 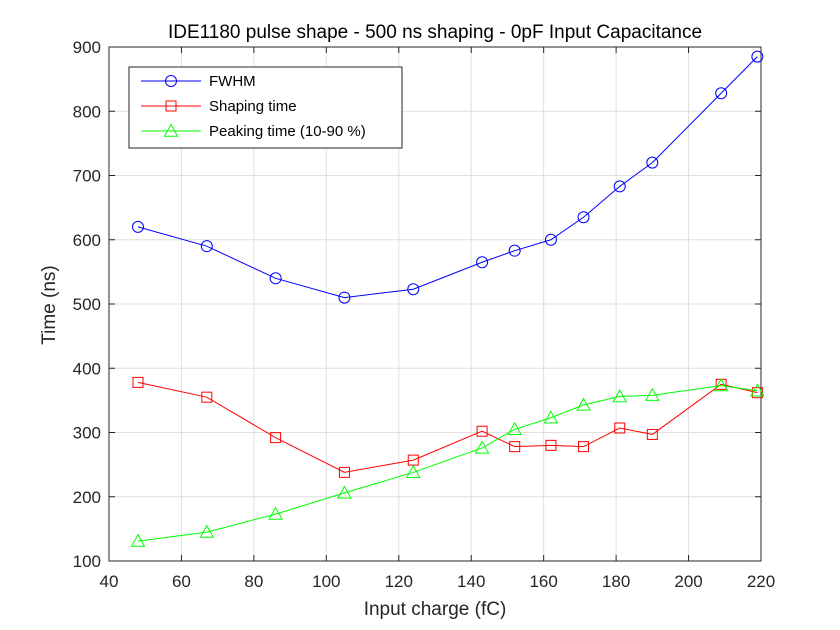 What do you see at coordinates (49, 305) in the screenshot?
I see `y-axis-label: Time (ns)` at bounding box center [49, 305].